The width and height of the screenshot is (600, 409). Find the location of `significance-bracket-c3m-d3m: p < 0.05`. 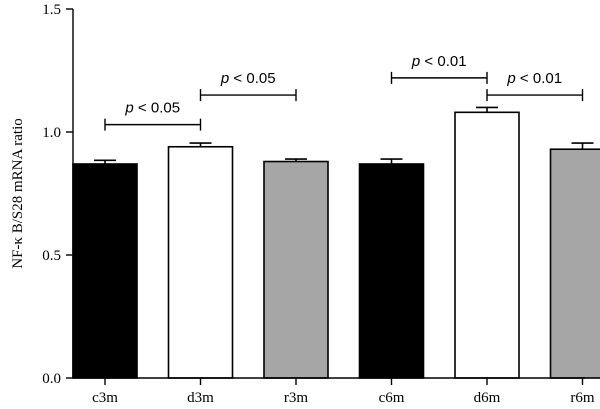

significance-bracket-c3m-d3m: p < 0.05 is located at coordinates (153, 115).